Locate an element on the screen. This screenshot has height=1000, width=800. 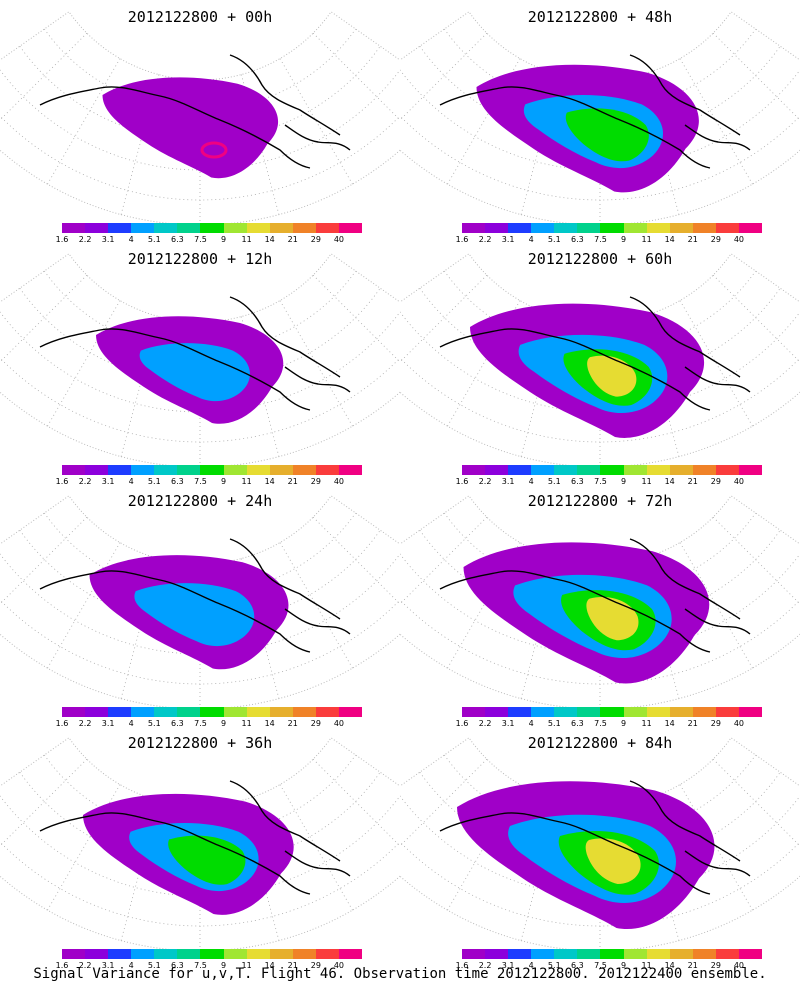
colorbar-tick-label: 4 is located at coordinates (531, 723).